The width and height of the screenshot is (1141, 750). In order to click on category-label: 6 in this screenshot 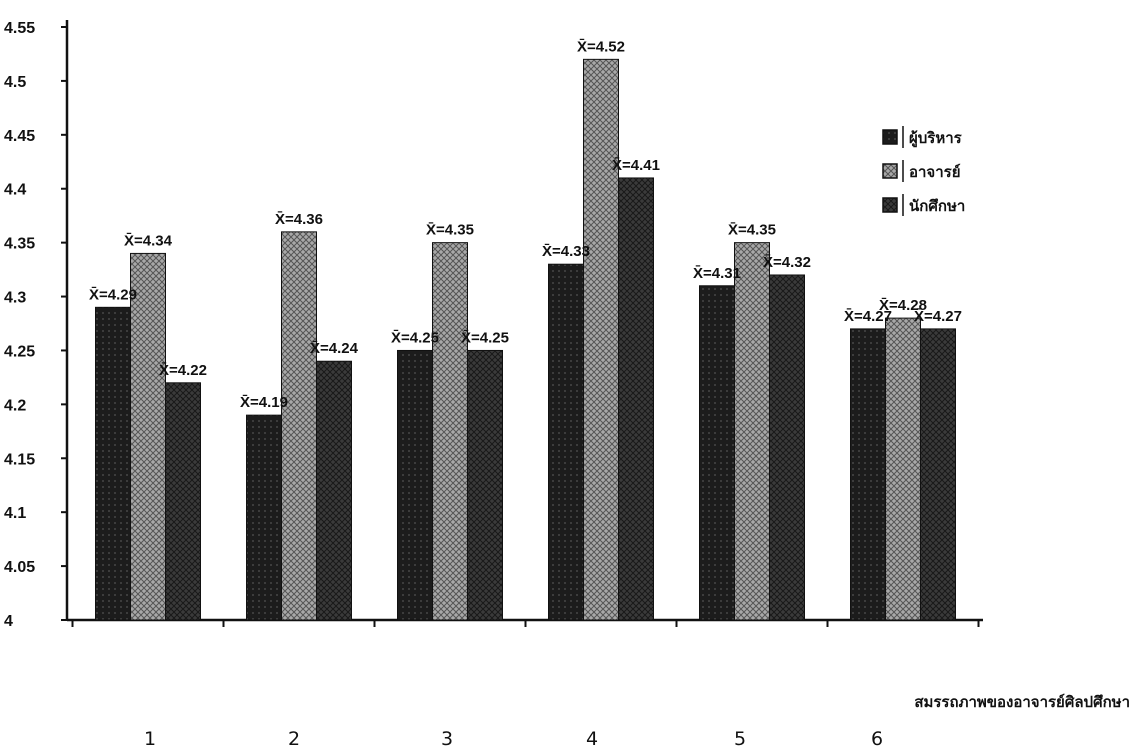, I will do `click(877, 739)`.